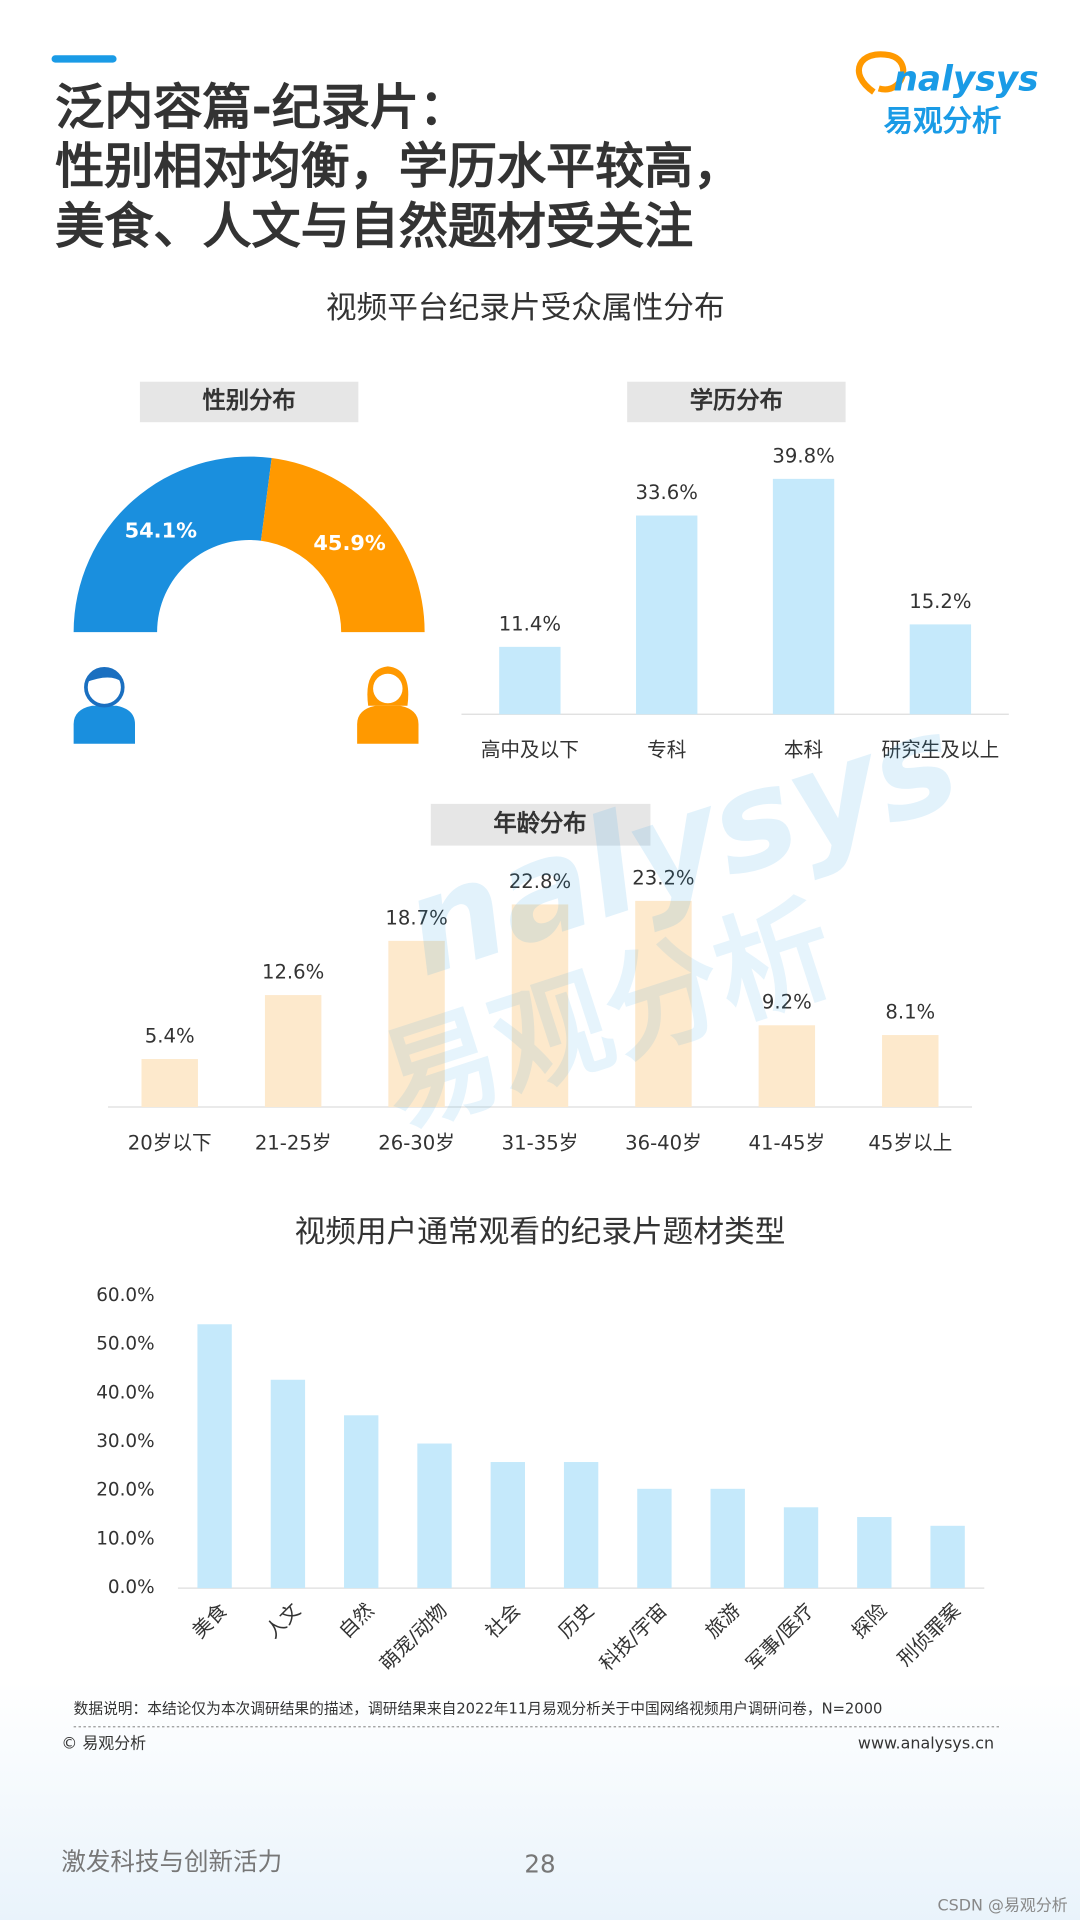 This screenshot has height=1920, width=1080. What do you see at coordinates (940, 601) in the screenshot?
I see `value-label: 15.2%` at bounding box center [940, 601].